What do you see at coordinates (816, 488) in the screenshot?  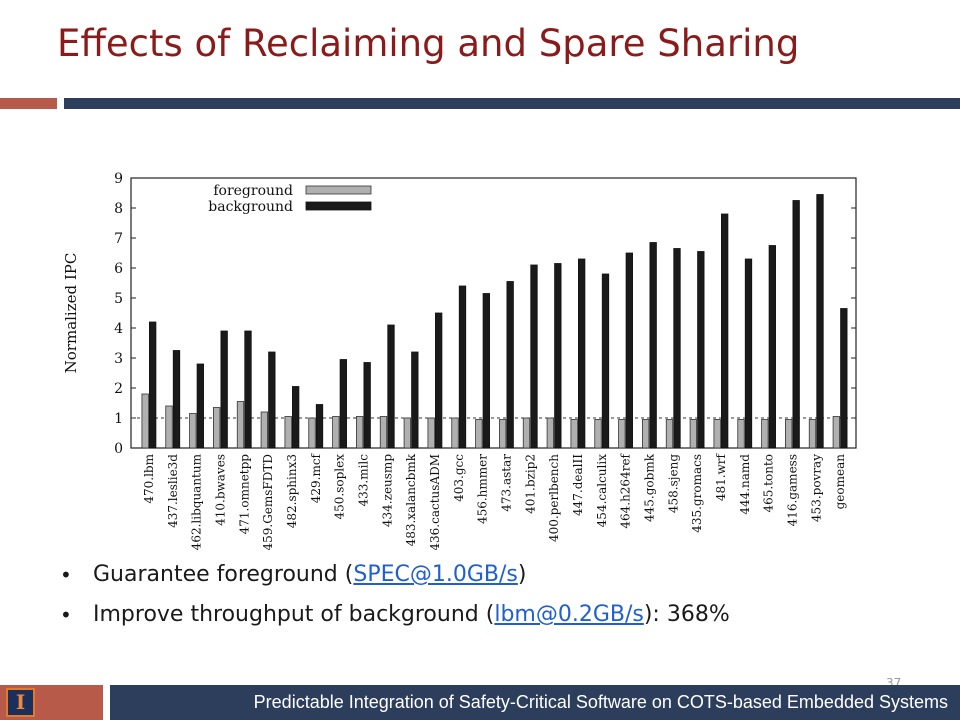 I see `x-tick-label: 453.povray` at bounding box center [816, 488].